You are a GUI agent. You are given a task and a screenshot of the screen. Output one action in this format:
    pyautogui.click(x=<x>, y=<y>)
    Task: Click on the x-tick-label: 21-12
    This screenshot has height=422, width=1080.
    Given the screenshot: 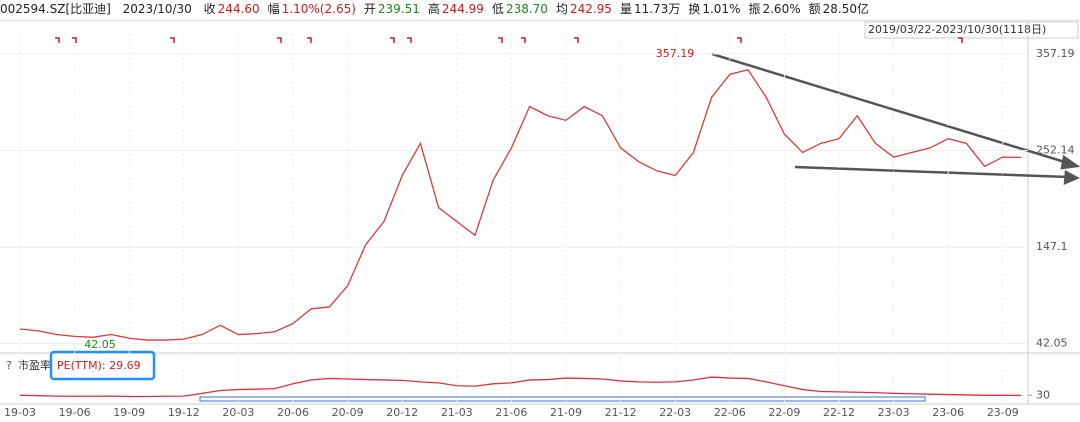 What is the action you would take?
    pyautogui.click(x=621, y=412)
    